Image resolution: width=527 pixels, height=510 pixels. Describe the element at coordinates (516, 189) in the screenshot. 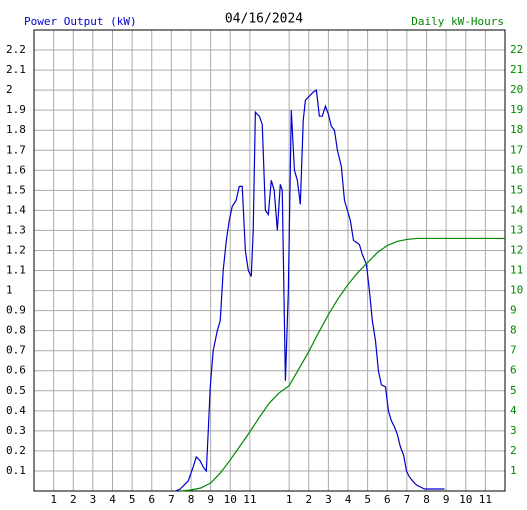

I see `y2-tick-label: 15` at that location.